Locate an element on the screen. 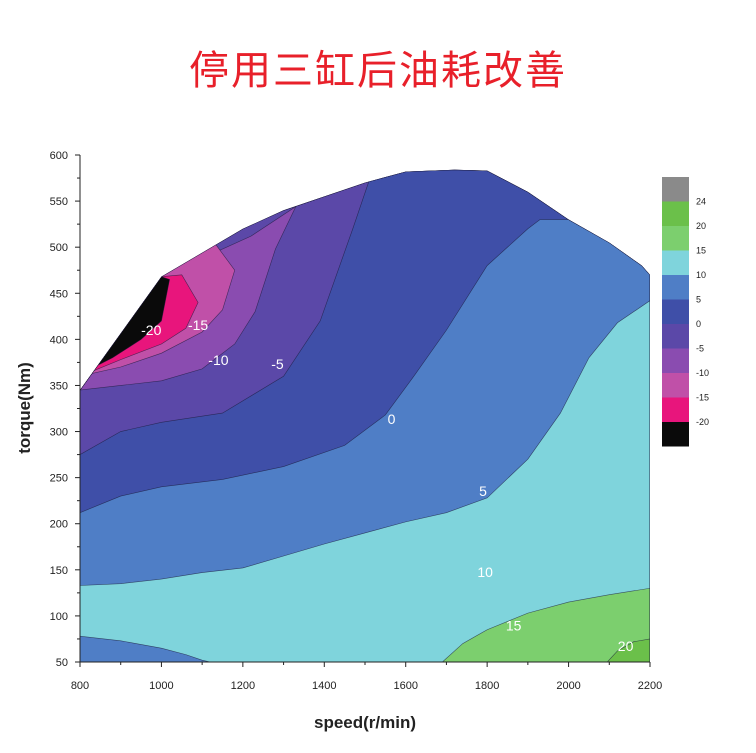  contour-label: -10 is located at coordinates (218, 360).